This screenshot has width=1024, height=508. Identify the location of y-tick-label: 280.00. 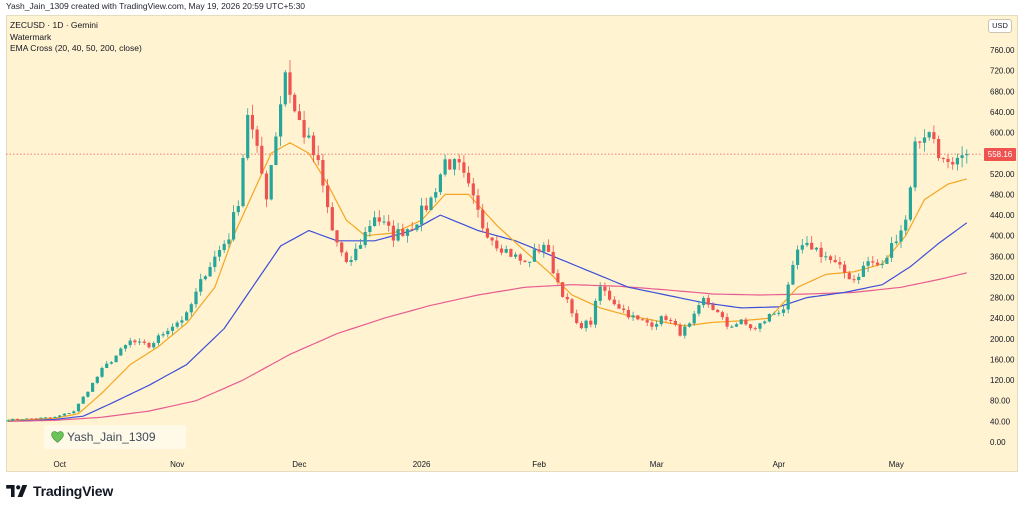
(1002, 298).